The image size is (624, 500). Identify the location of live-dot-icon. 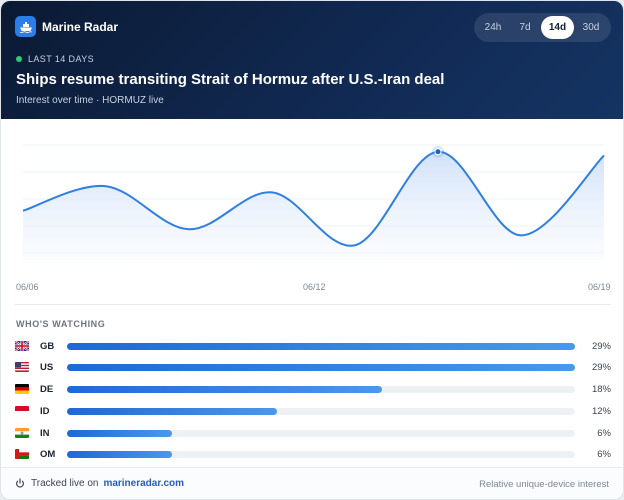
(19, 59).